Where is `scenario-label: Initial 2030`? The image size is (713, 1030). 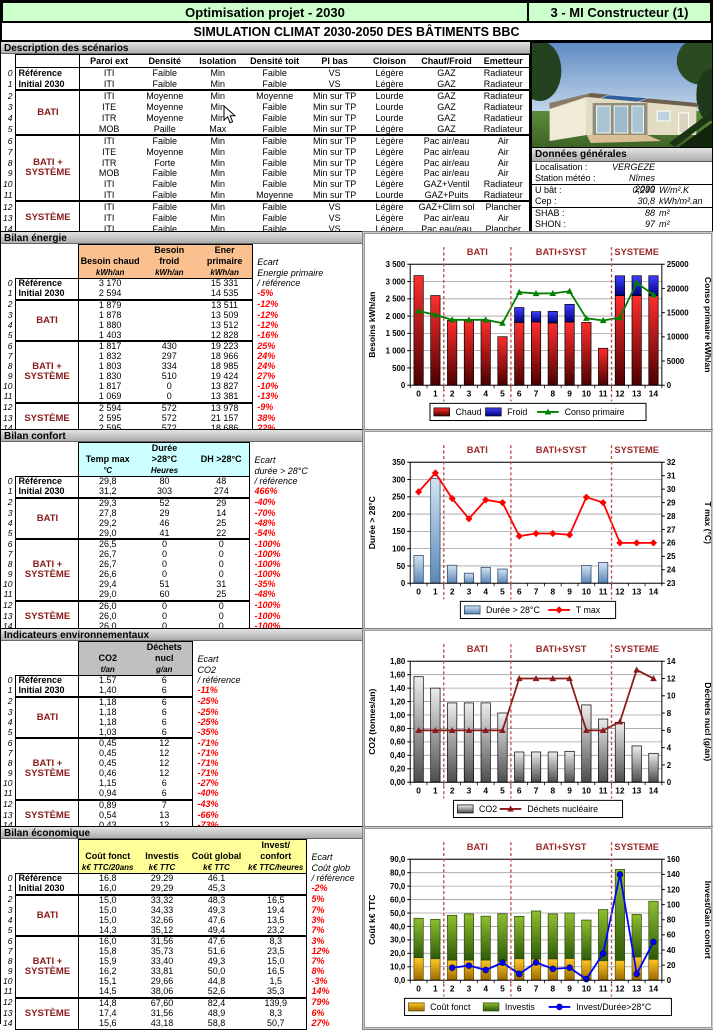 scenario-label: Initial 2030 is located at coordinates (47, 492).